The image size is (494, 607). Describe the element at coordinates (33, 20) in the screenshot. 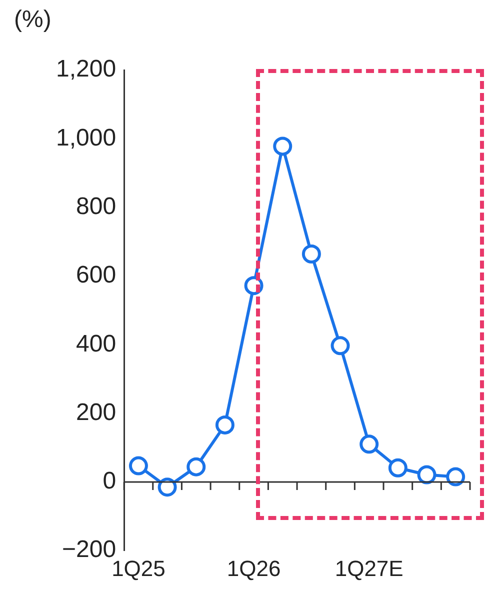

I see `y-axis-title: (%)` at that location.